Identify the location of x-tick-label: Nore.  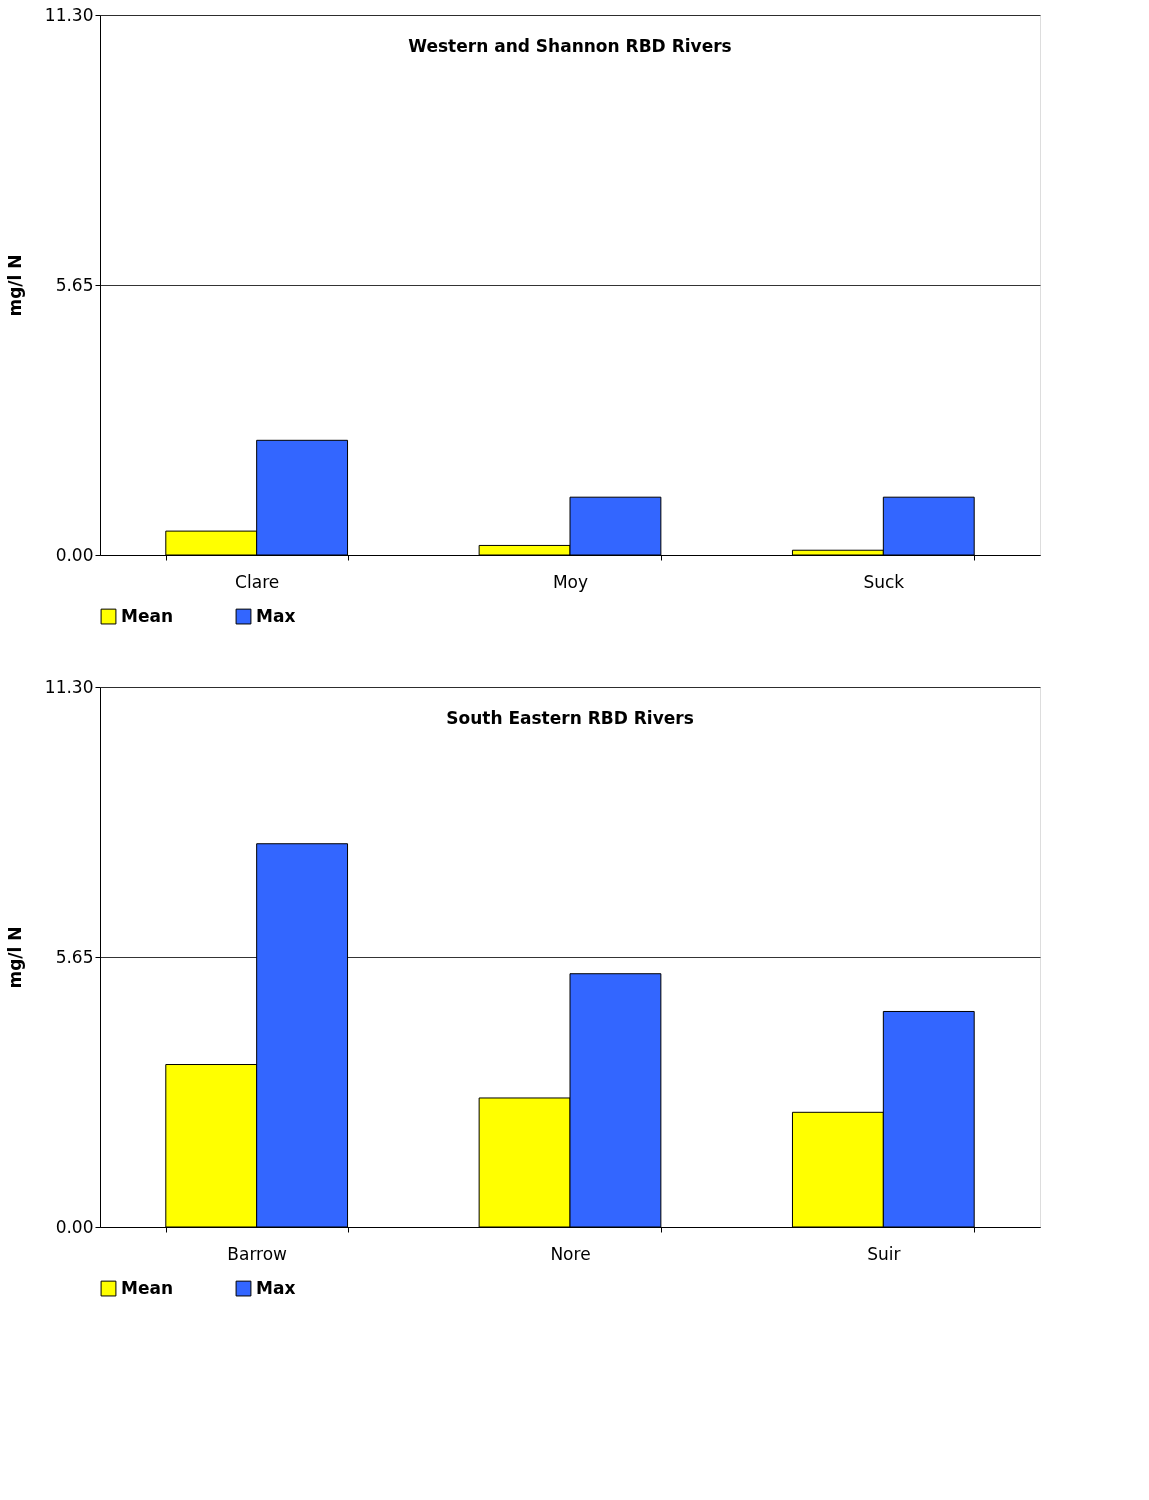
(570, 1253).